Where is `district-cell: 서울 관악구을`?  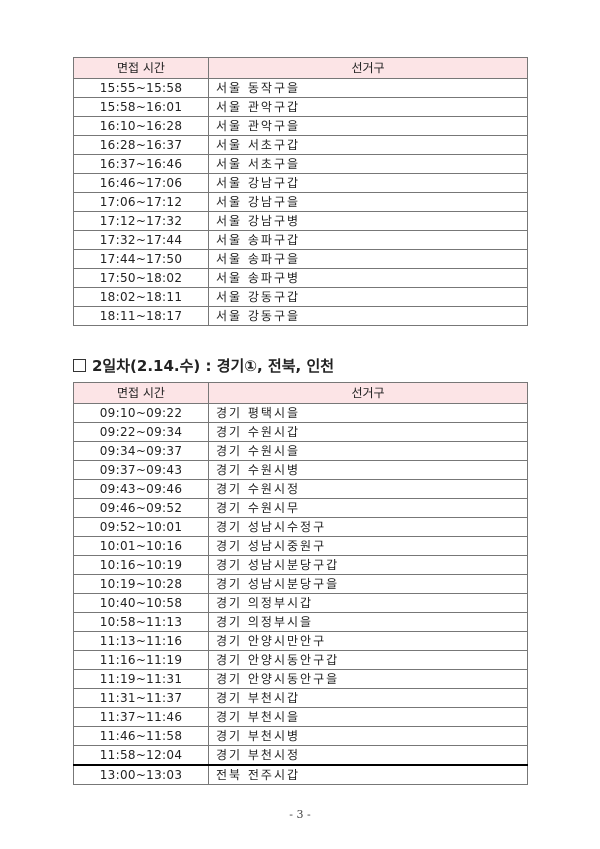 district-cell: 서울 관악구을 is located at coordinates (368, 126).